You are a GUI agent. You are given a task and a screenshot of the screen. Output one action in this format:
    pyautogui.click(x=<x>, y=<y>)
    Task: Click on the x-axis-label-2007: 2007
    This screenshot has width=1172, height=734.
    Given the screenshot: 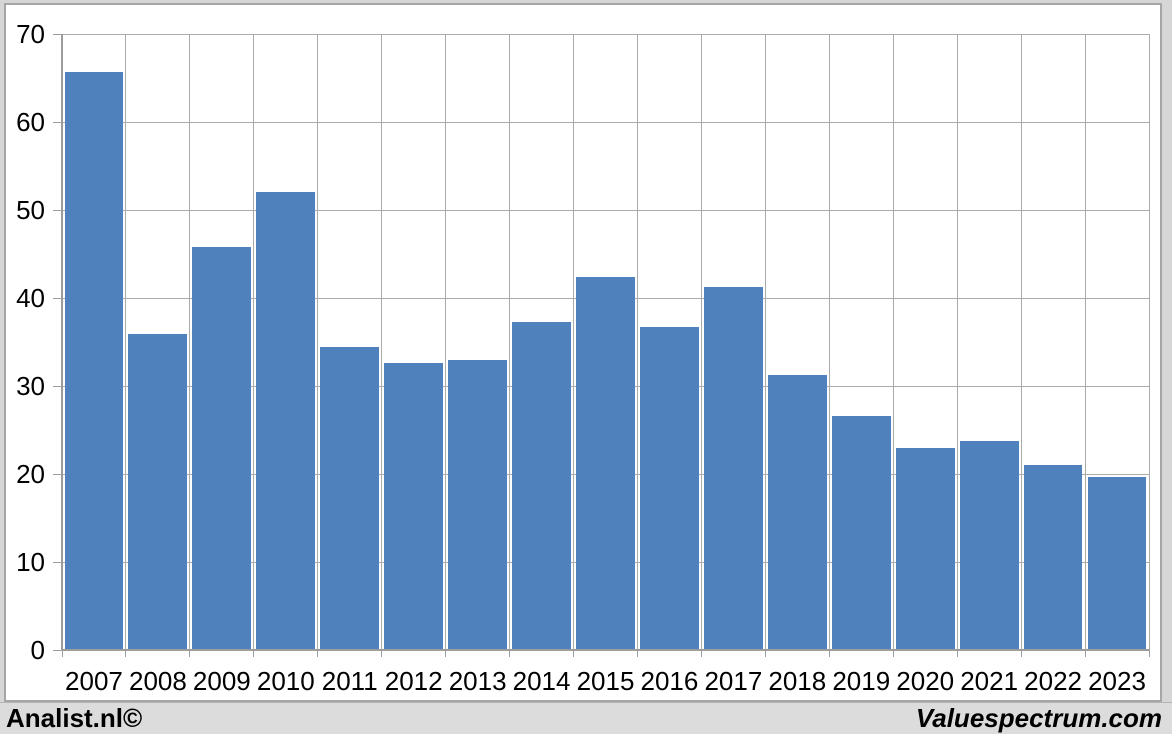 What is the action you would take?
    pyautogui.click(x=94, y=681)
    